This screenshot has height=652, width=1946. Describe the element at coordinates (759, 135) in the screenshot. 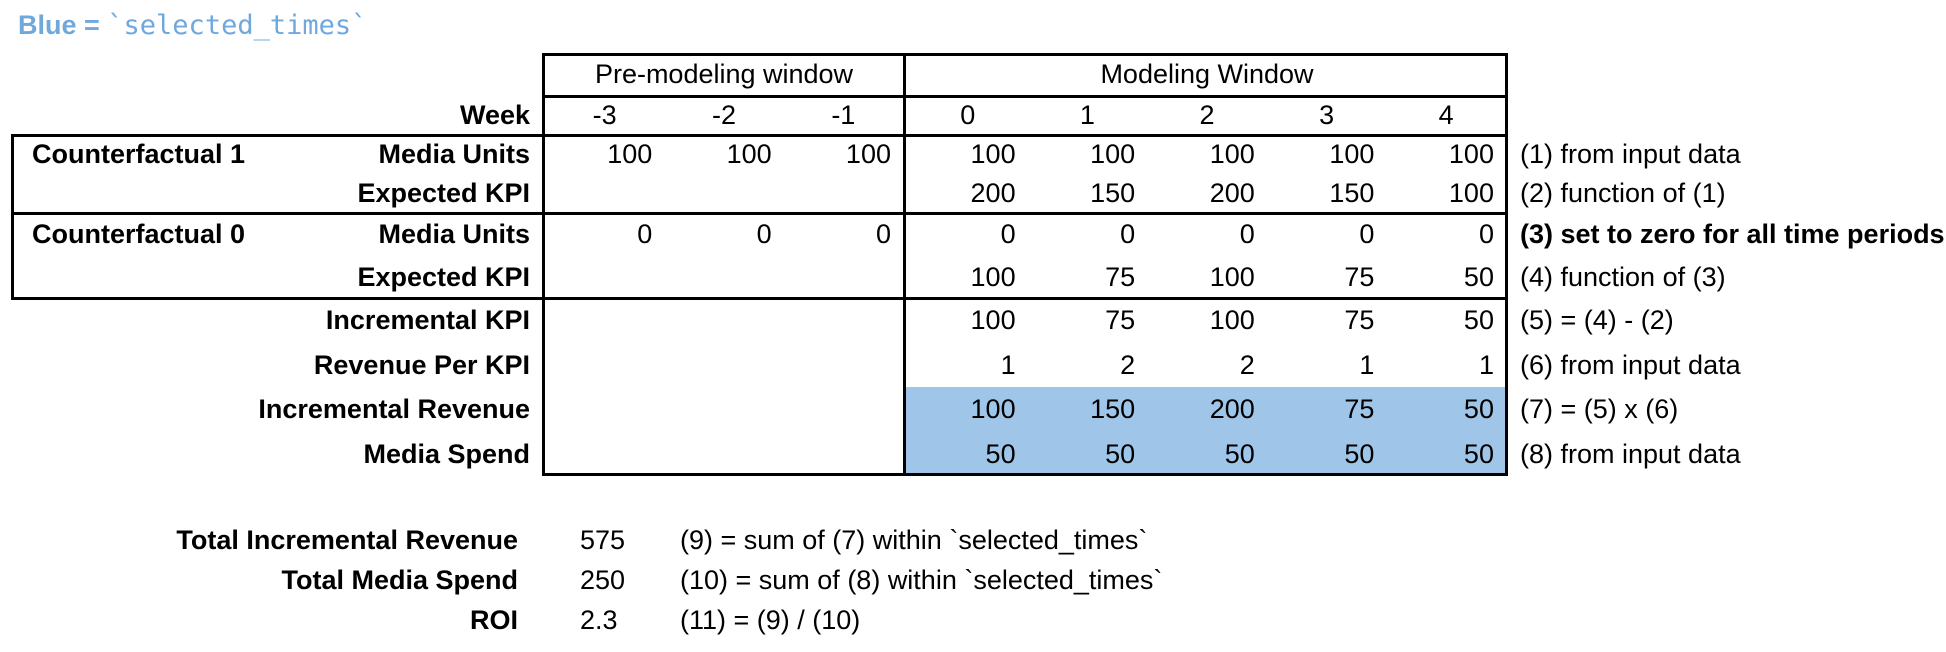

I see `week-row-divider-line` at that location.